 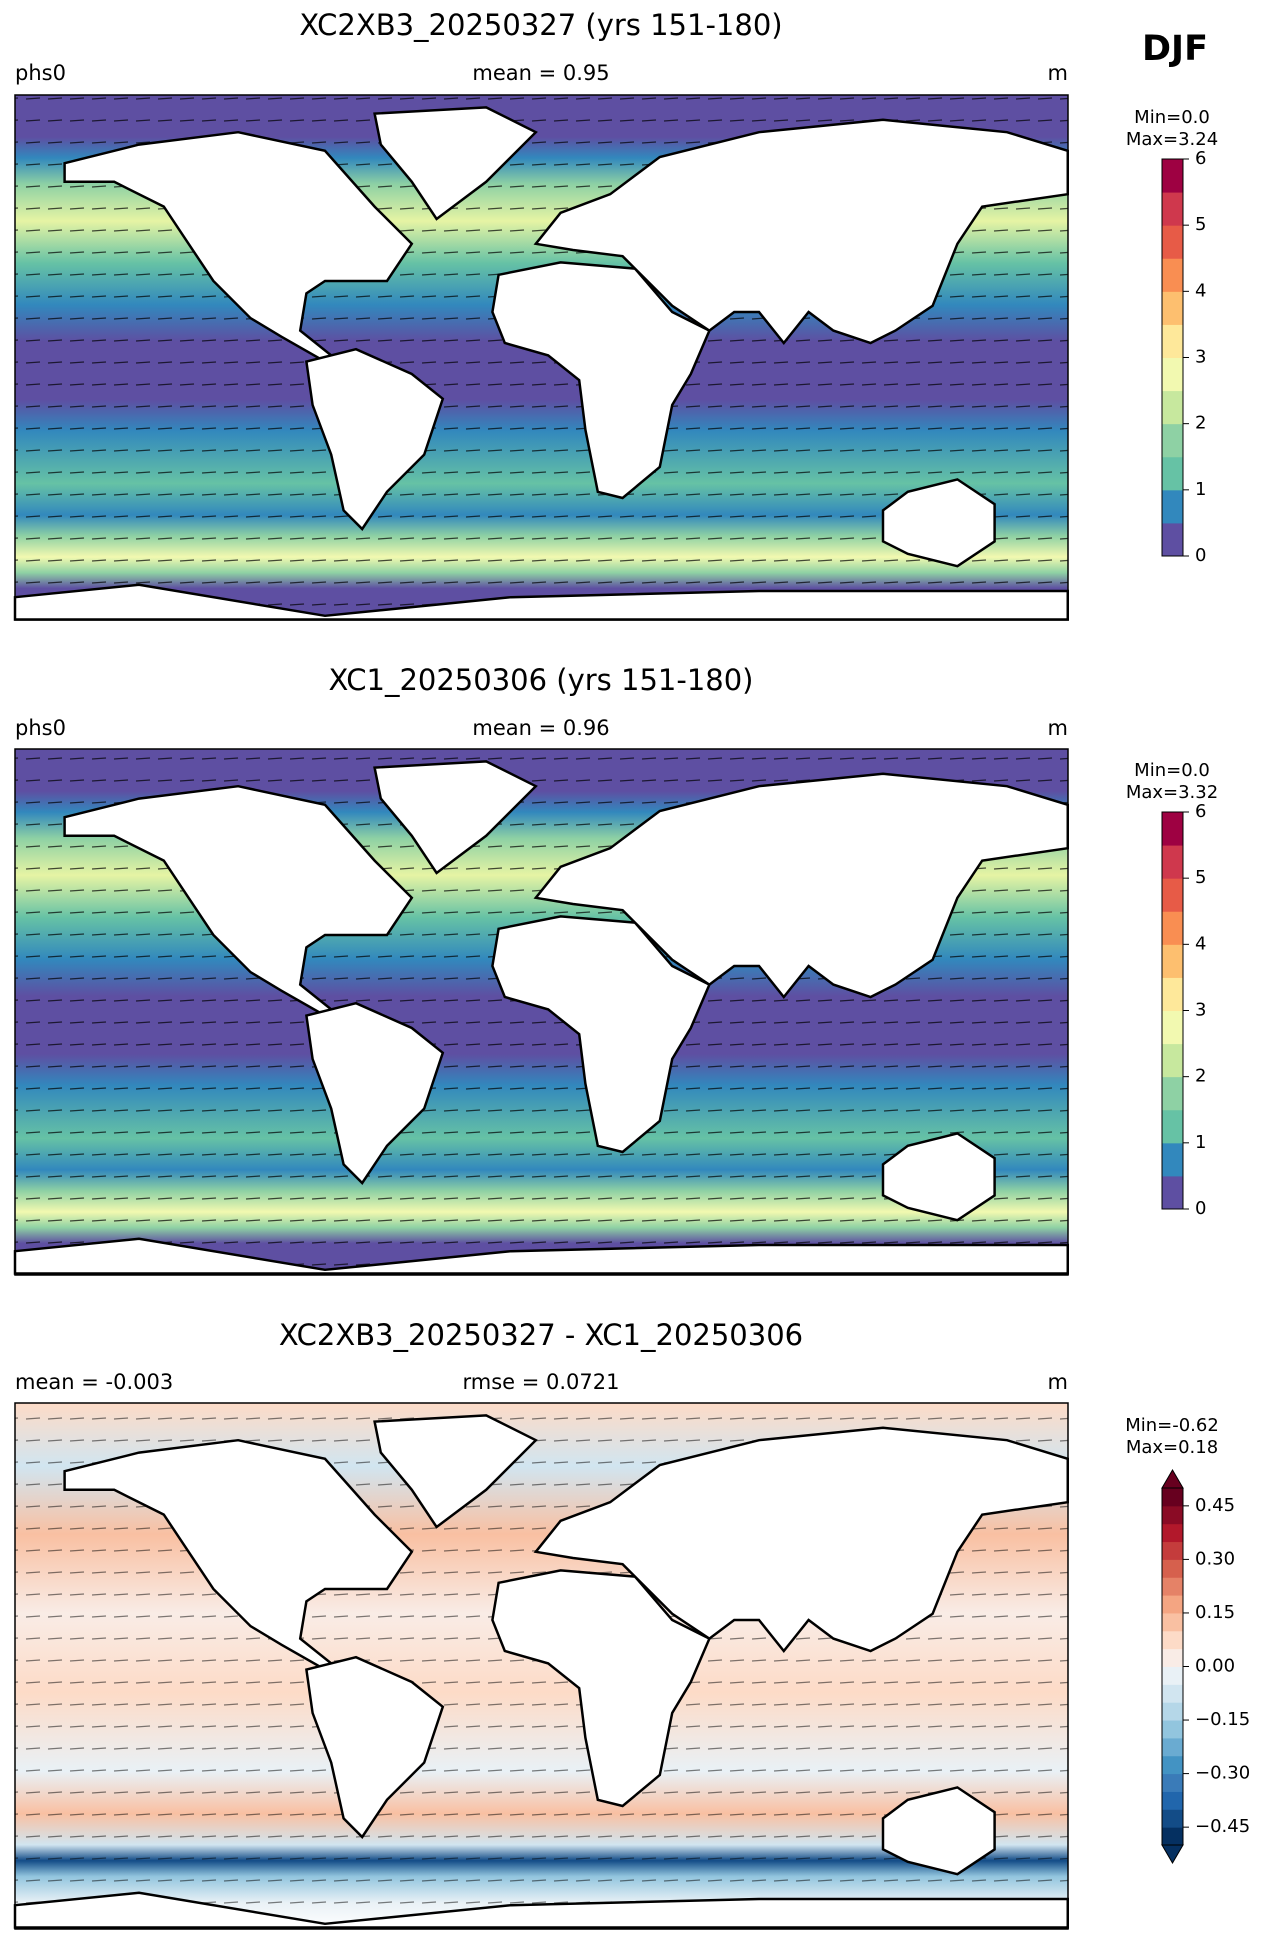 What do you see at coordinates (1215, 1666) in the screenshot?
I see `colorbar-tick-label: 0.00` at bounding box center [1215, 1666].